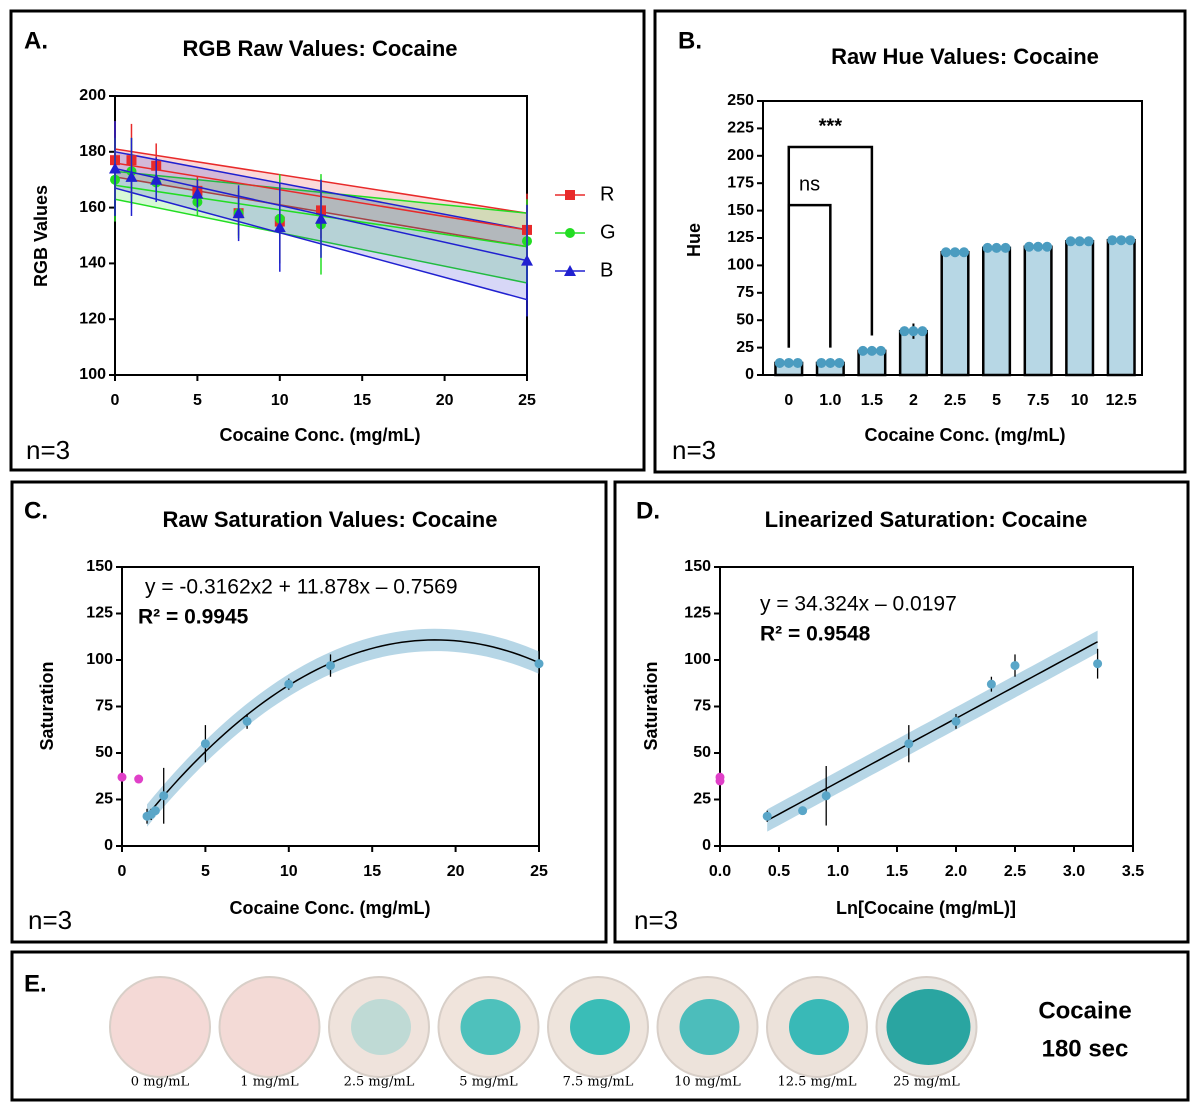  Describe the element at coordinates (697, 566) in the screenshot. I see `y-tick-label: 150` at that location.